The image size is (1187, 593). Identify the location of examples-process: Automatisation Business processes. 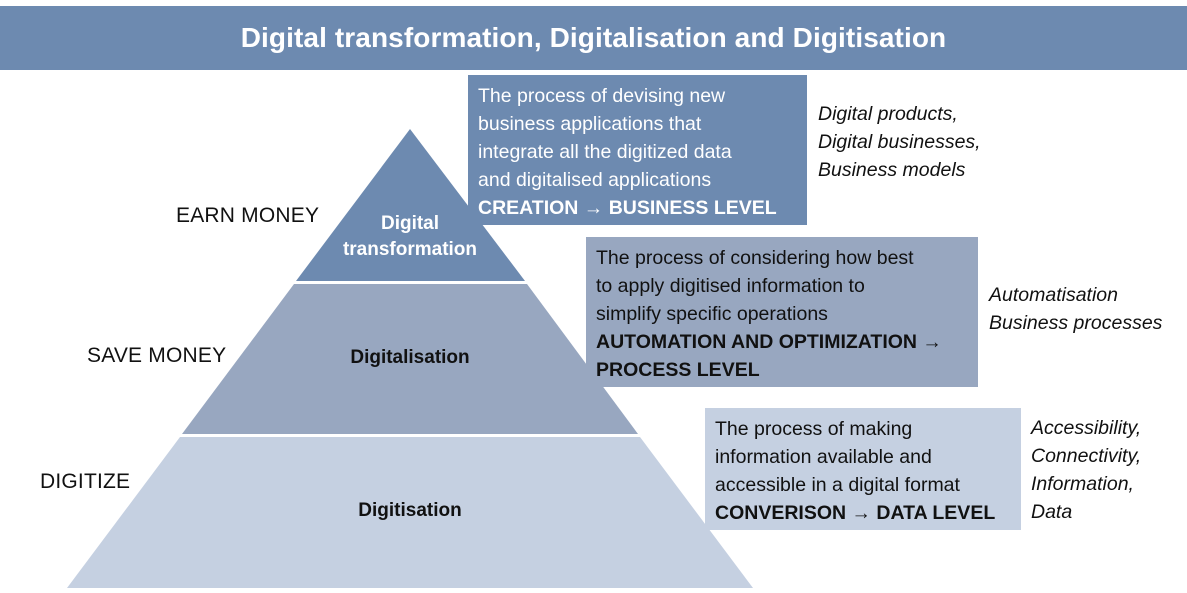
(1075, 309).